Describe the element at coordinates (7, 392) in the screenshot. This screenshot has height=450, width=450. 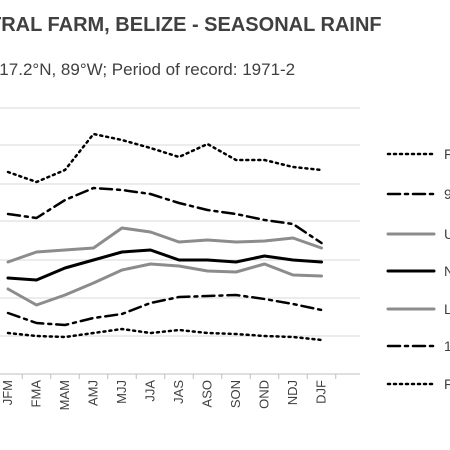
I see `x-tick-label: JFM` at that location.